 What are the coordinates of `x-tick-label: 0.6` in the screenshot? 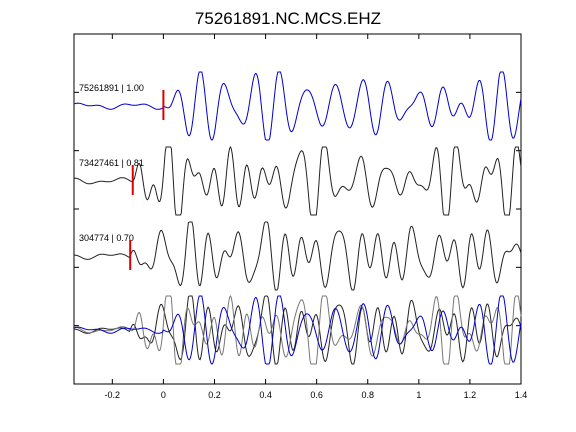 It's located at (316, 395).